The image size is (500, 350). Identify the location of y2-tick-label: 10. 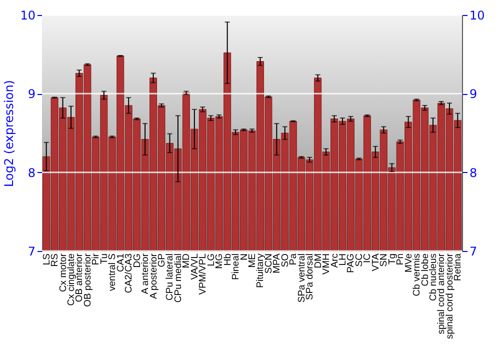
(477, 15).